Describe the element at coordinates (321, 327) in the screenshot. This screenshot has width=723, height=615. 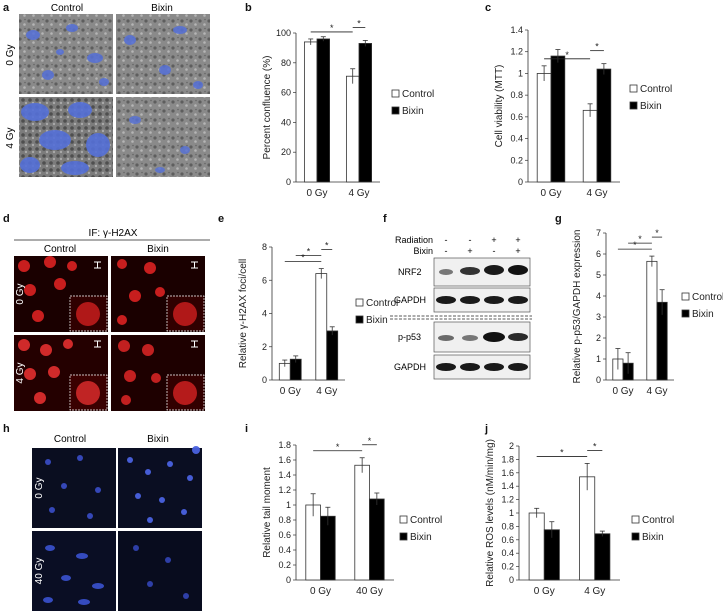
I see `e-bar-control` at that location.